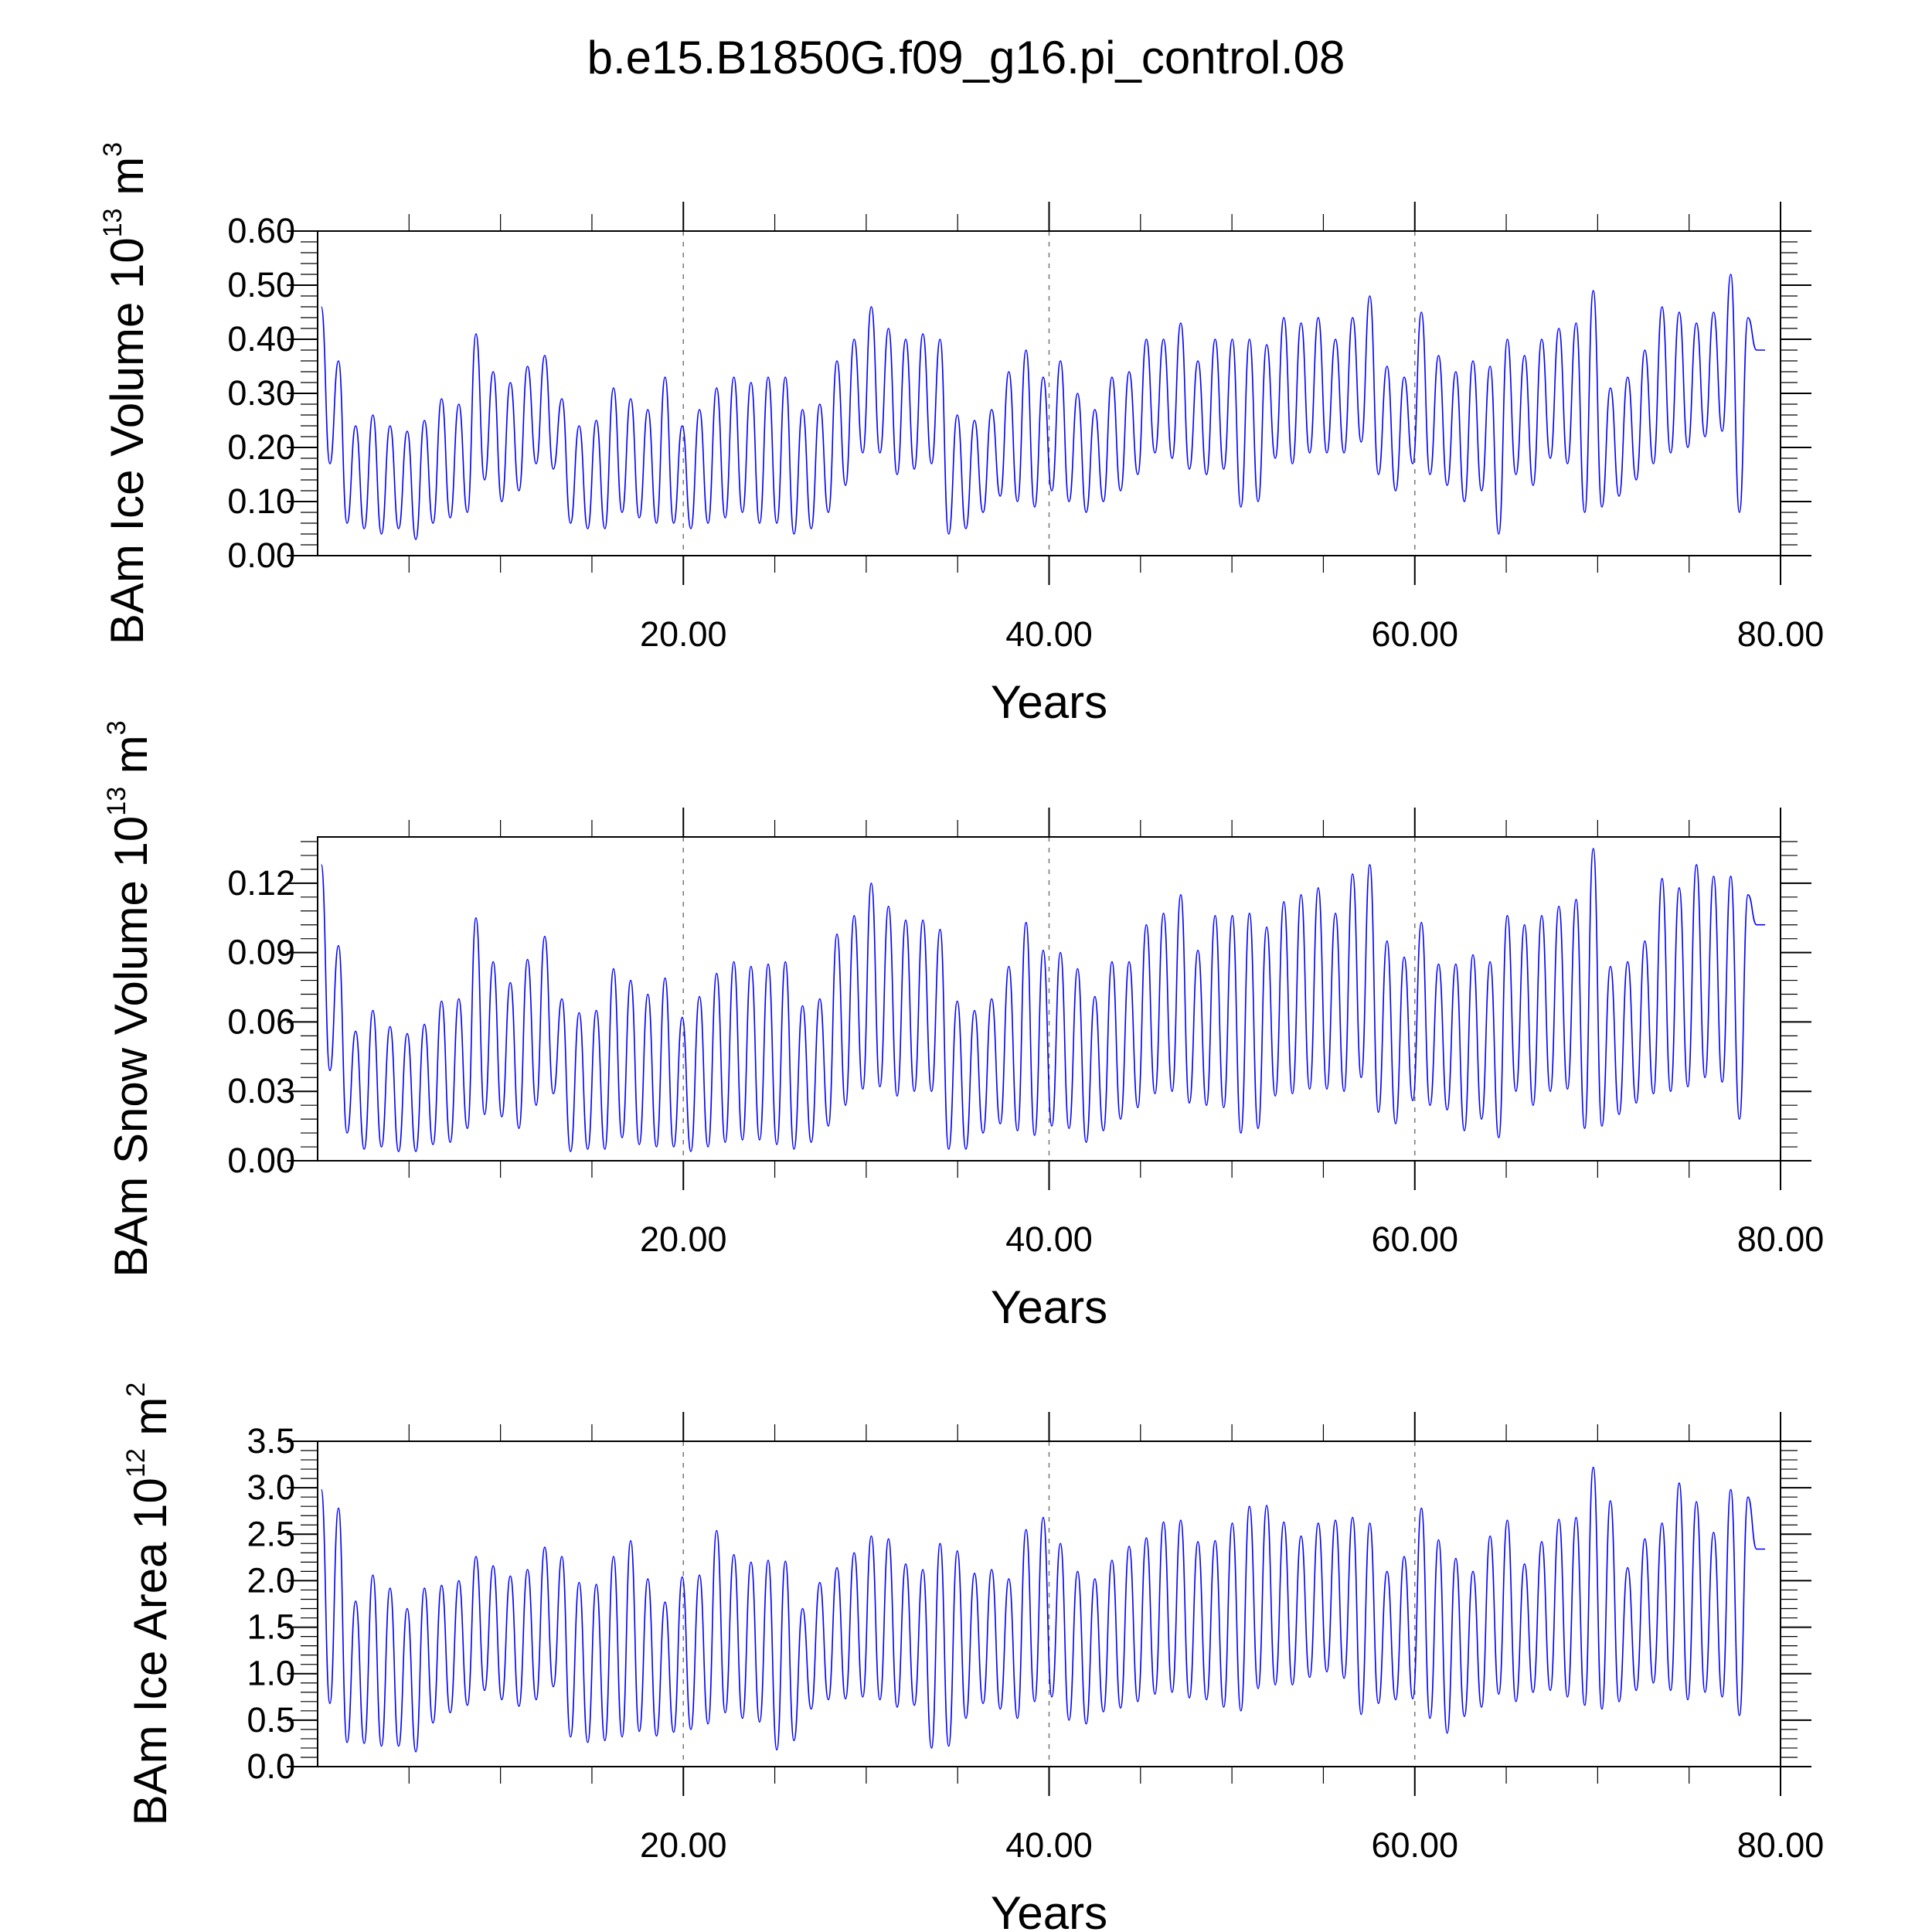  I want to click on y-axis-title: BAm Ice Volume 1013 m3, so click(126, 394).